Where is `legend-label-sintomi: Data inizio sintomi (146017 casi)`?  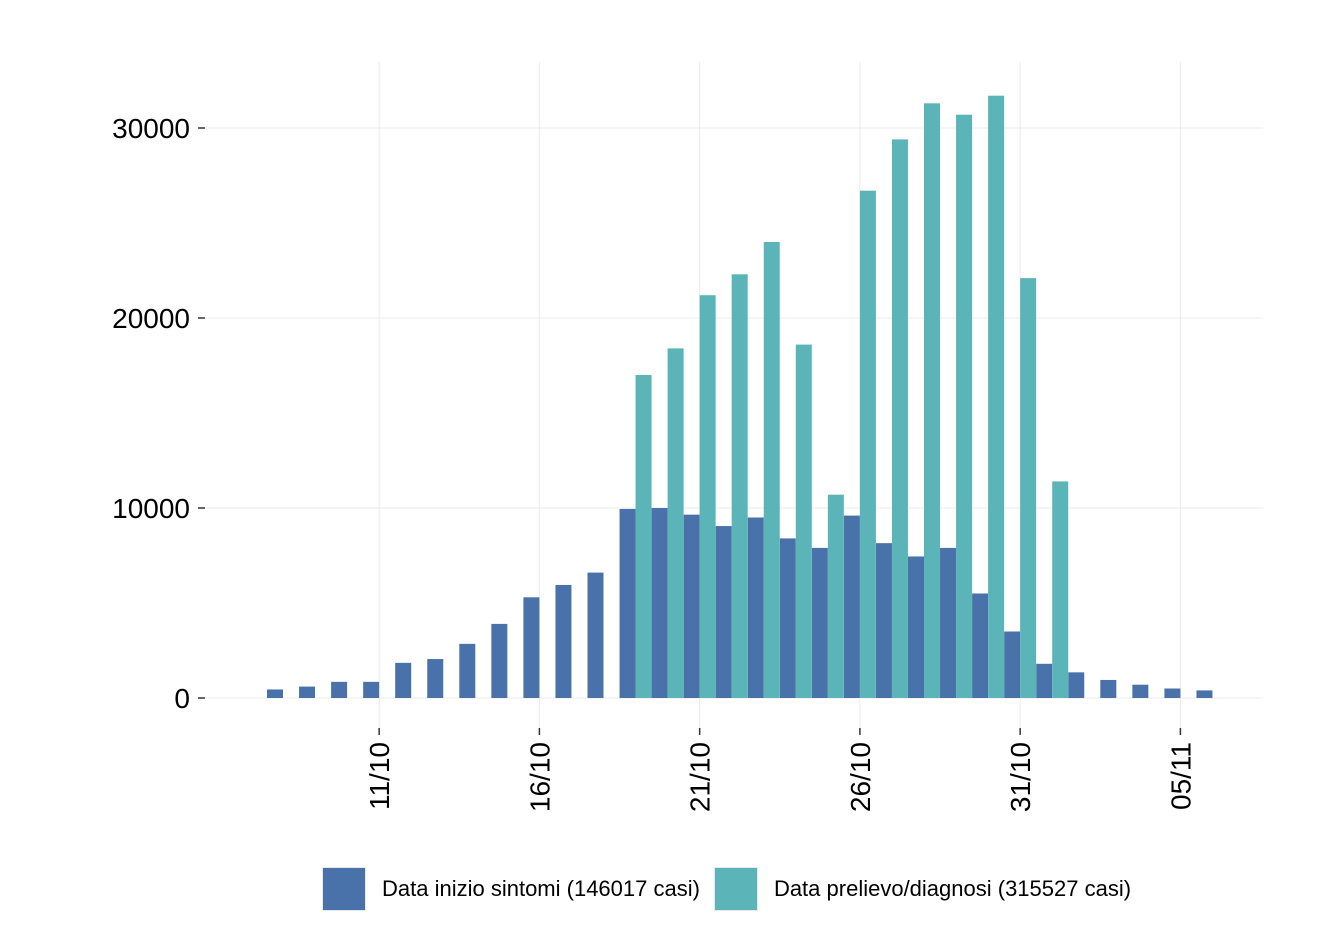 legend-label-sintomi: Data inizio sintomi (146017 casi) is located at coordinates (541, 888).